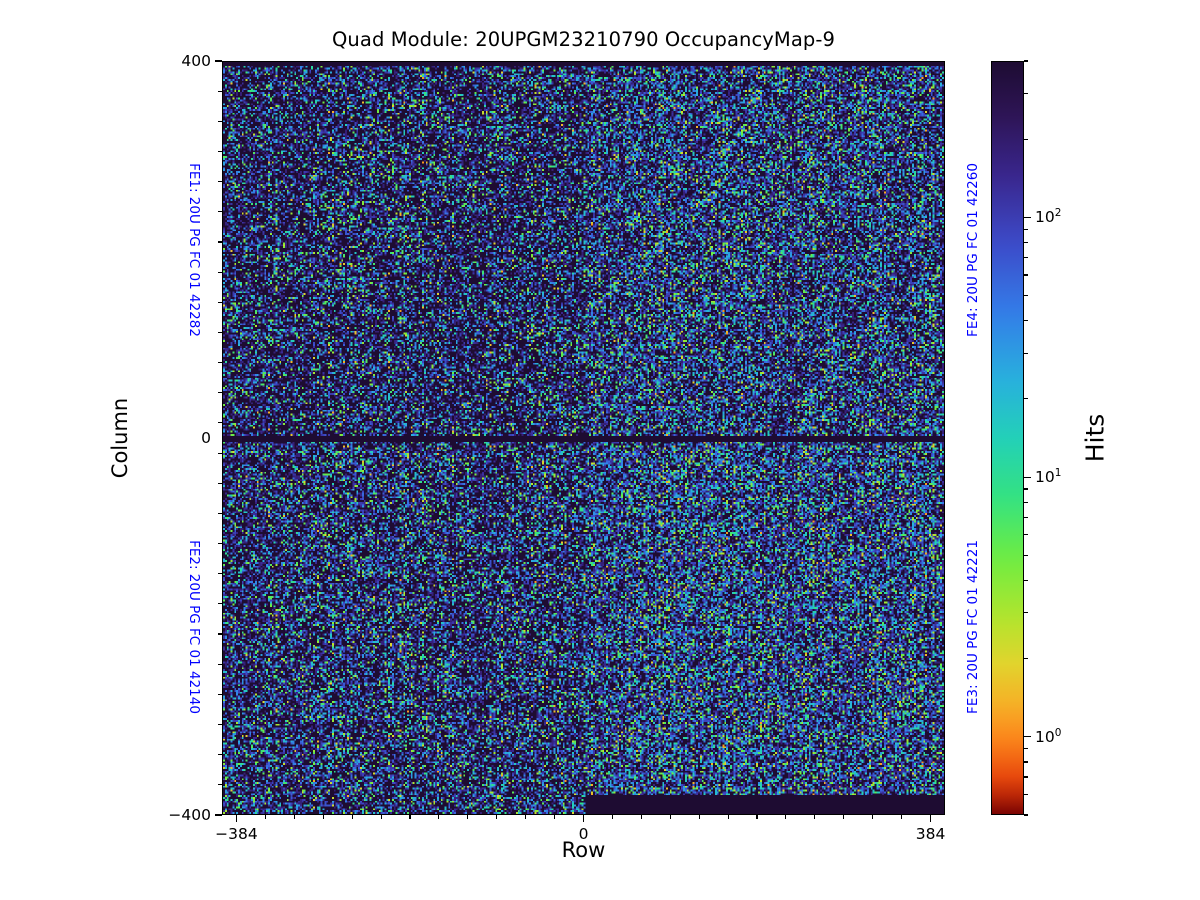 The height and width of the screenshot is (900, 1200). I want to click on colorbar-gradient, so click(1007, 438).